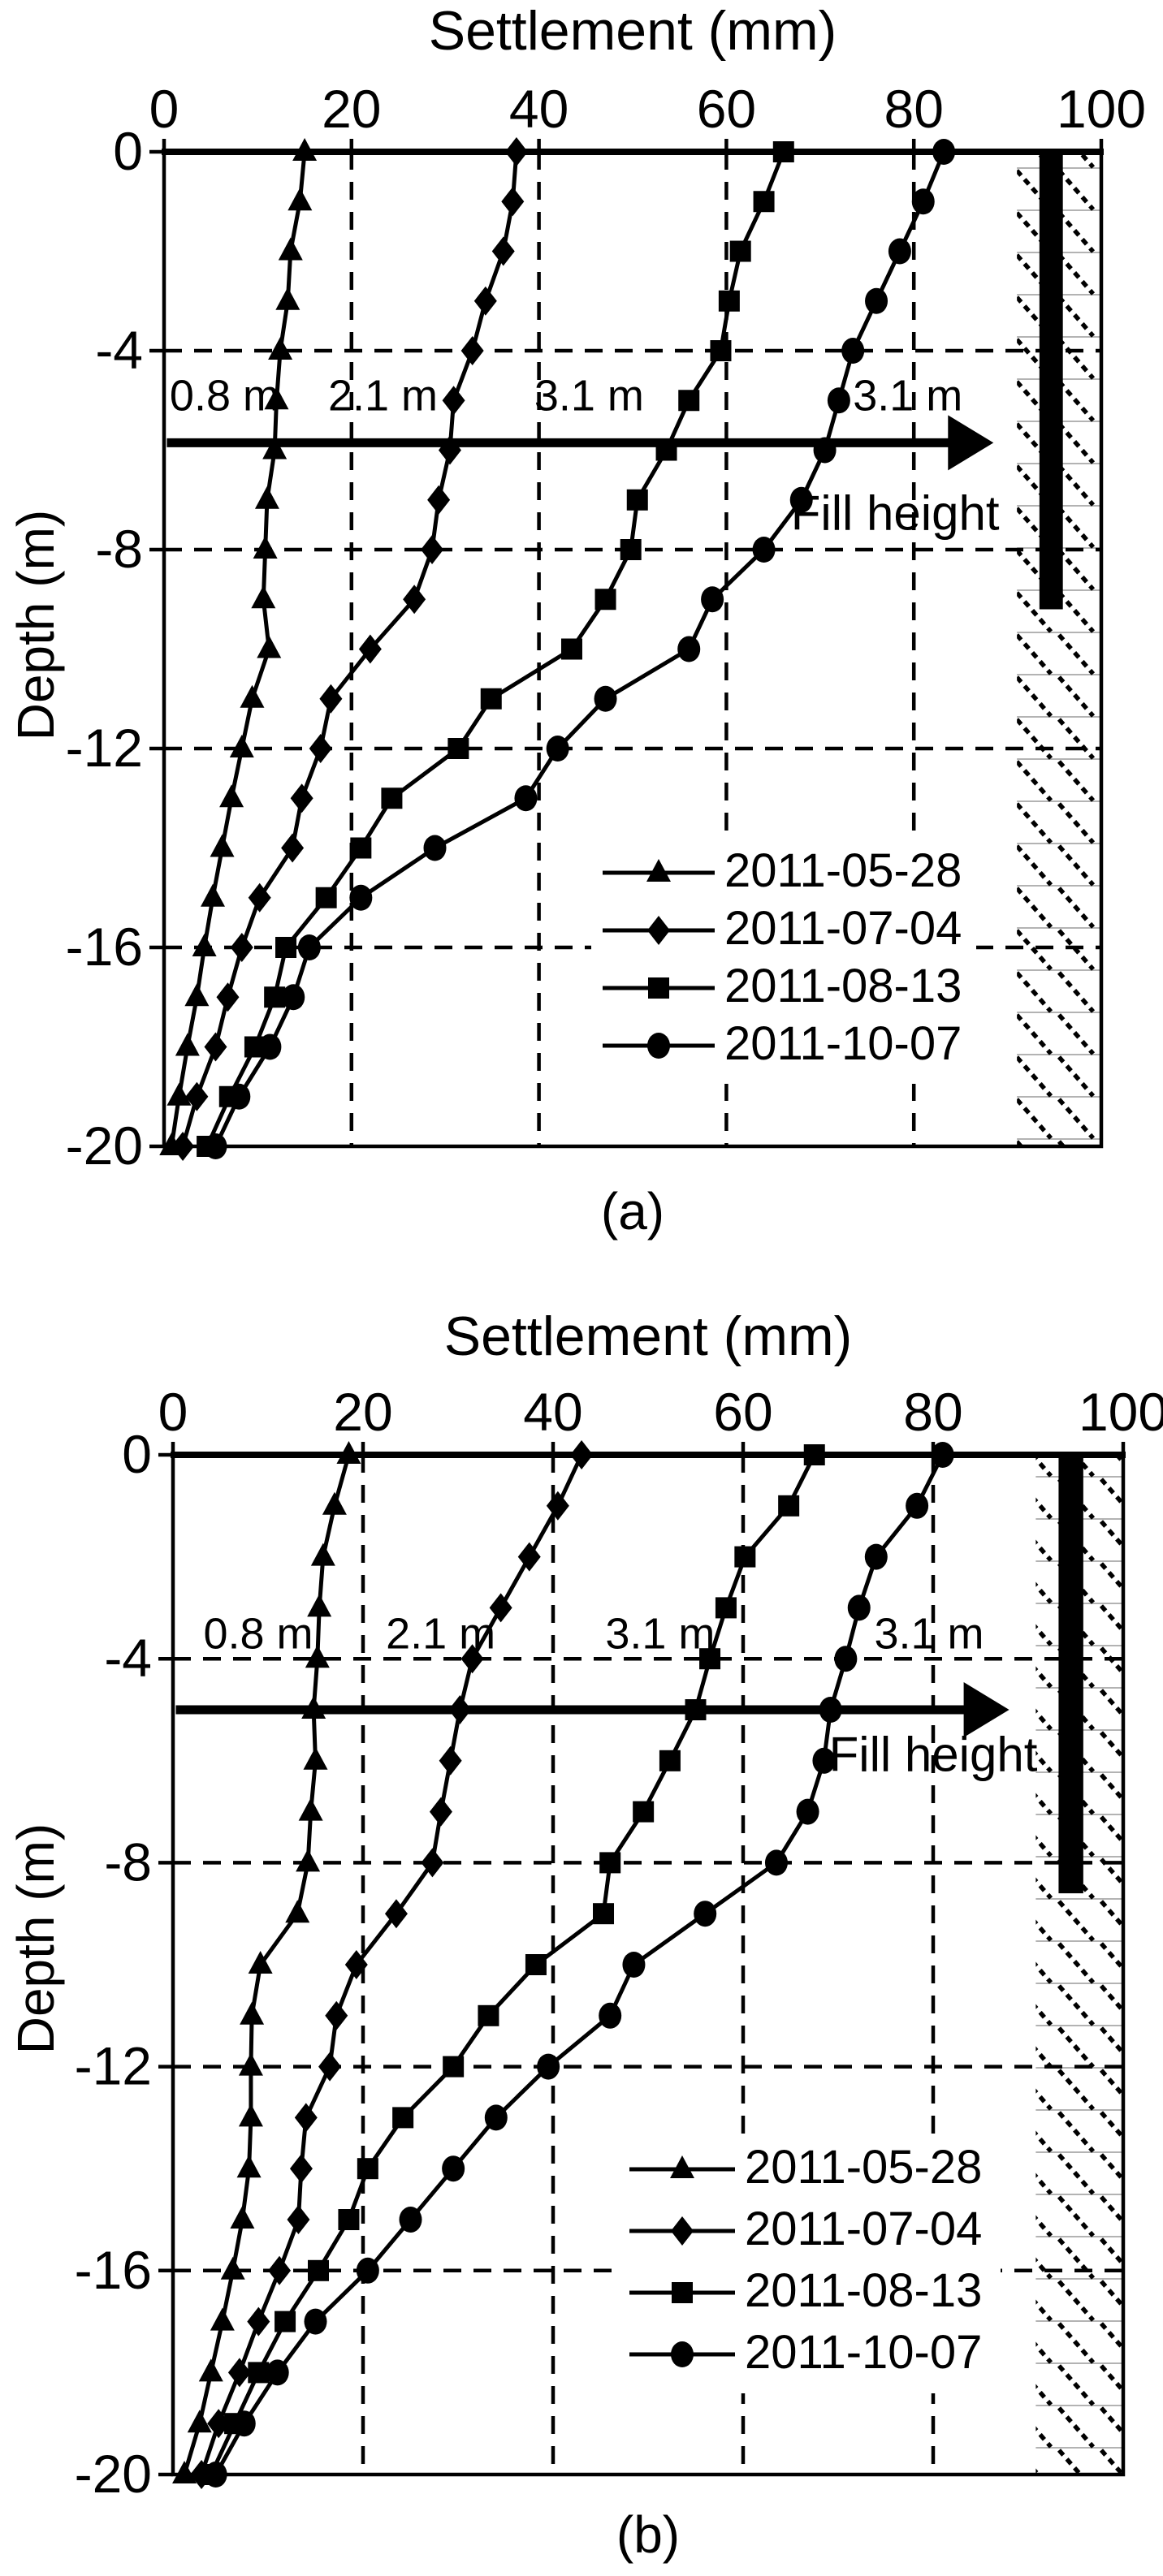 This screenshot has height=2576, width=1163. Describe the element at coordinates (1101, 109) in the screenshot. I see `chart-a-x-tick-label-100: 100` at that location.